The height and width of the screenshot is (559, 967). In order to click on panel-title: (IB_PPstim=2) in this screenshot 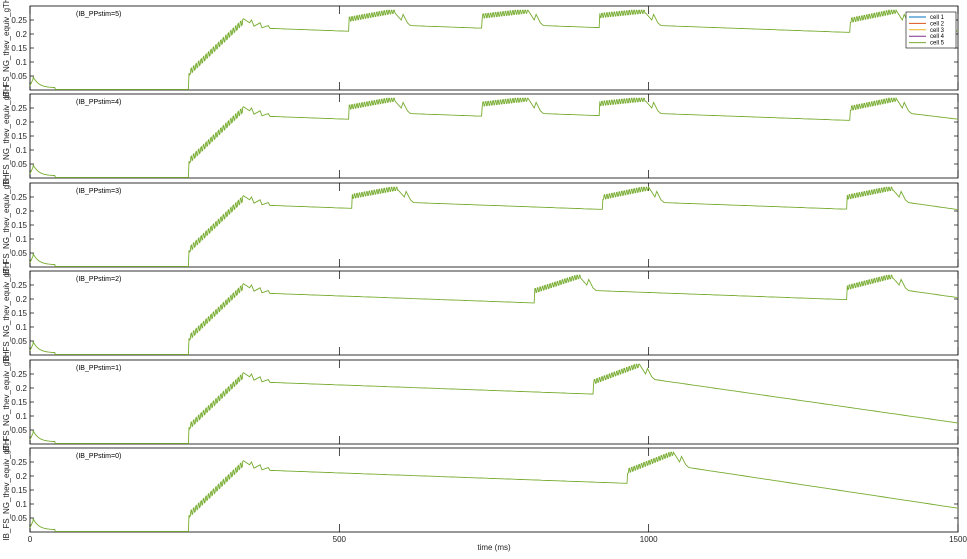, I will do `click(98, 279)`.